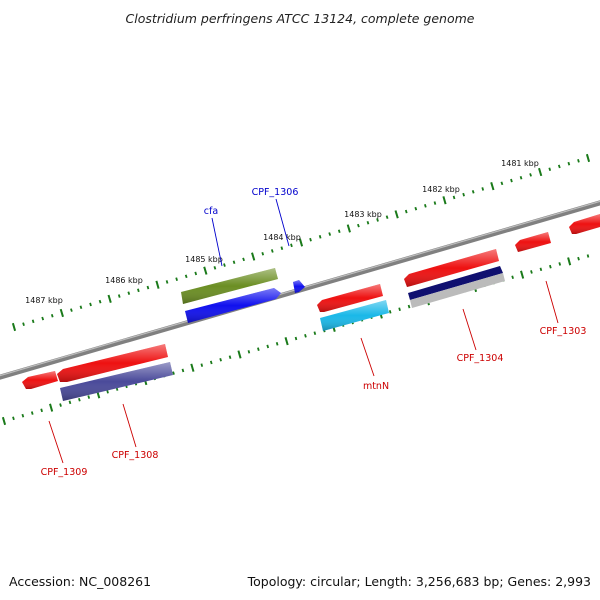 The width and height of the screenshot is (600, 600). Describe the element at coordinates (135, 455) in the screenshot. I see `gene-label-cpf-1308: CPF_1308` at that location.